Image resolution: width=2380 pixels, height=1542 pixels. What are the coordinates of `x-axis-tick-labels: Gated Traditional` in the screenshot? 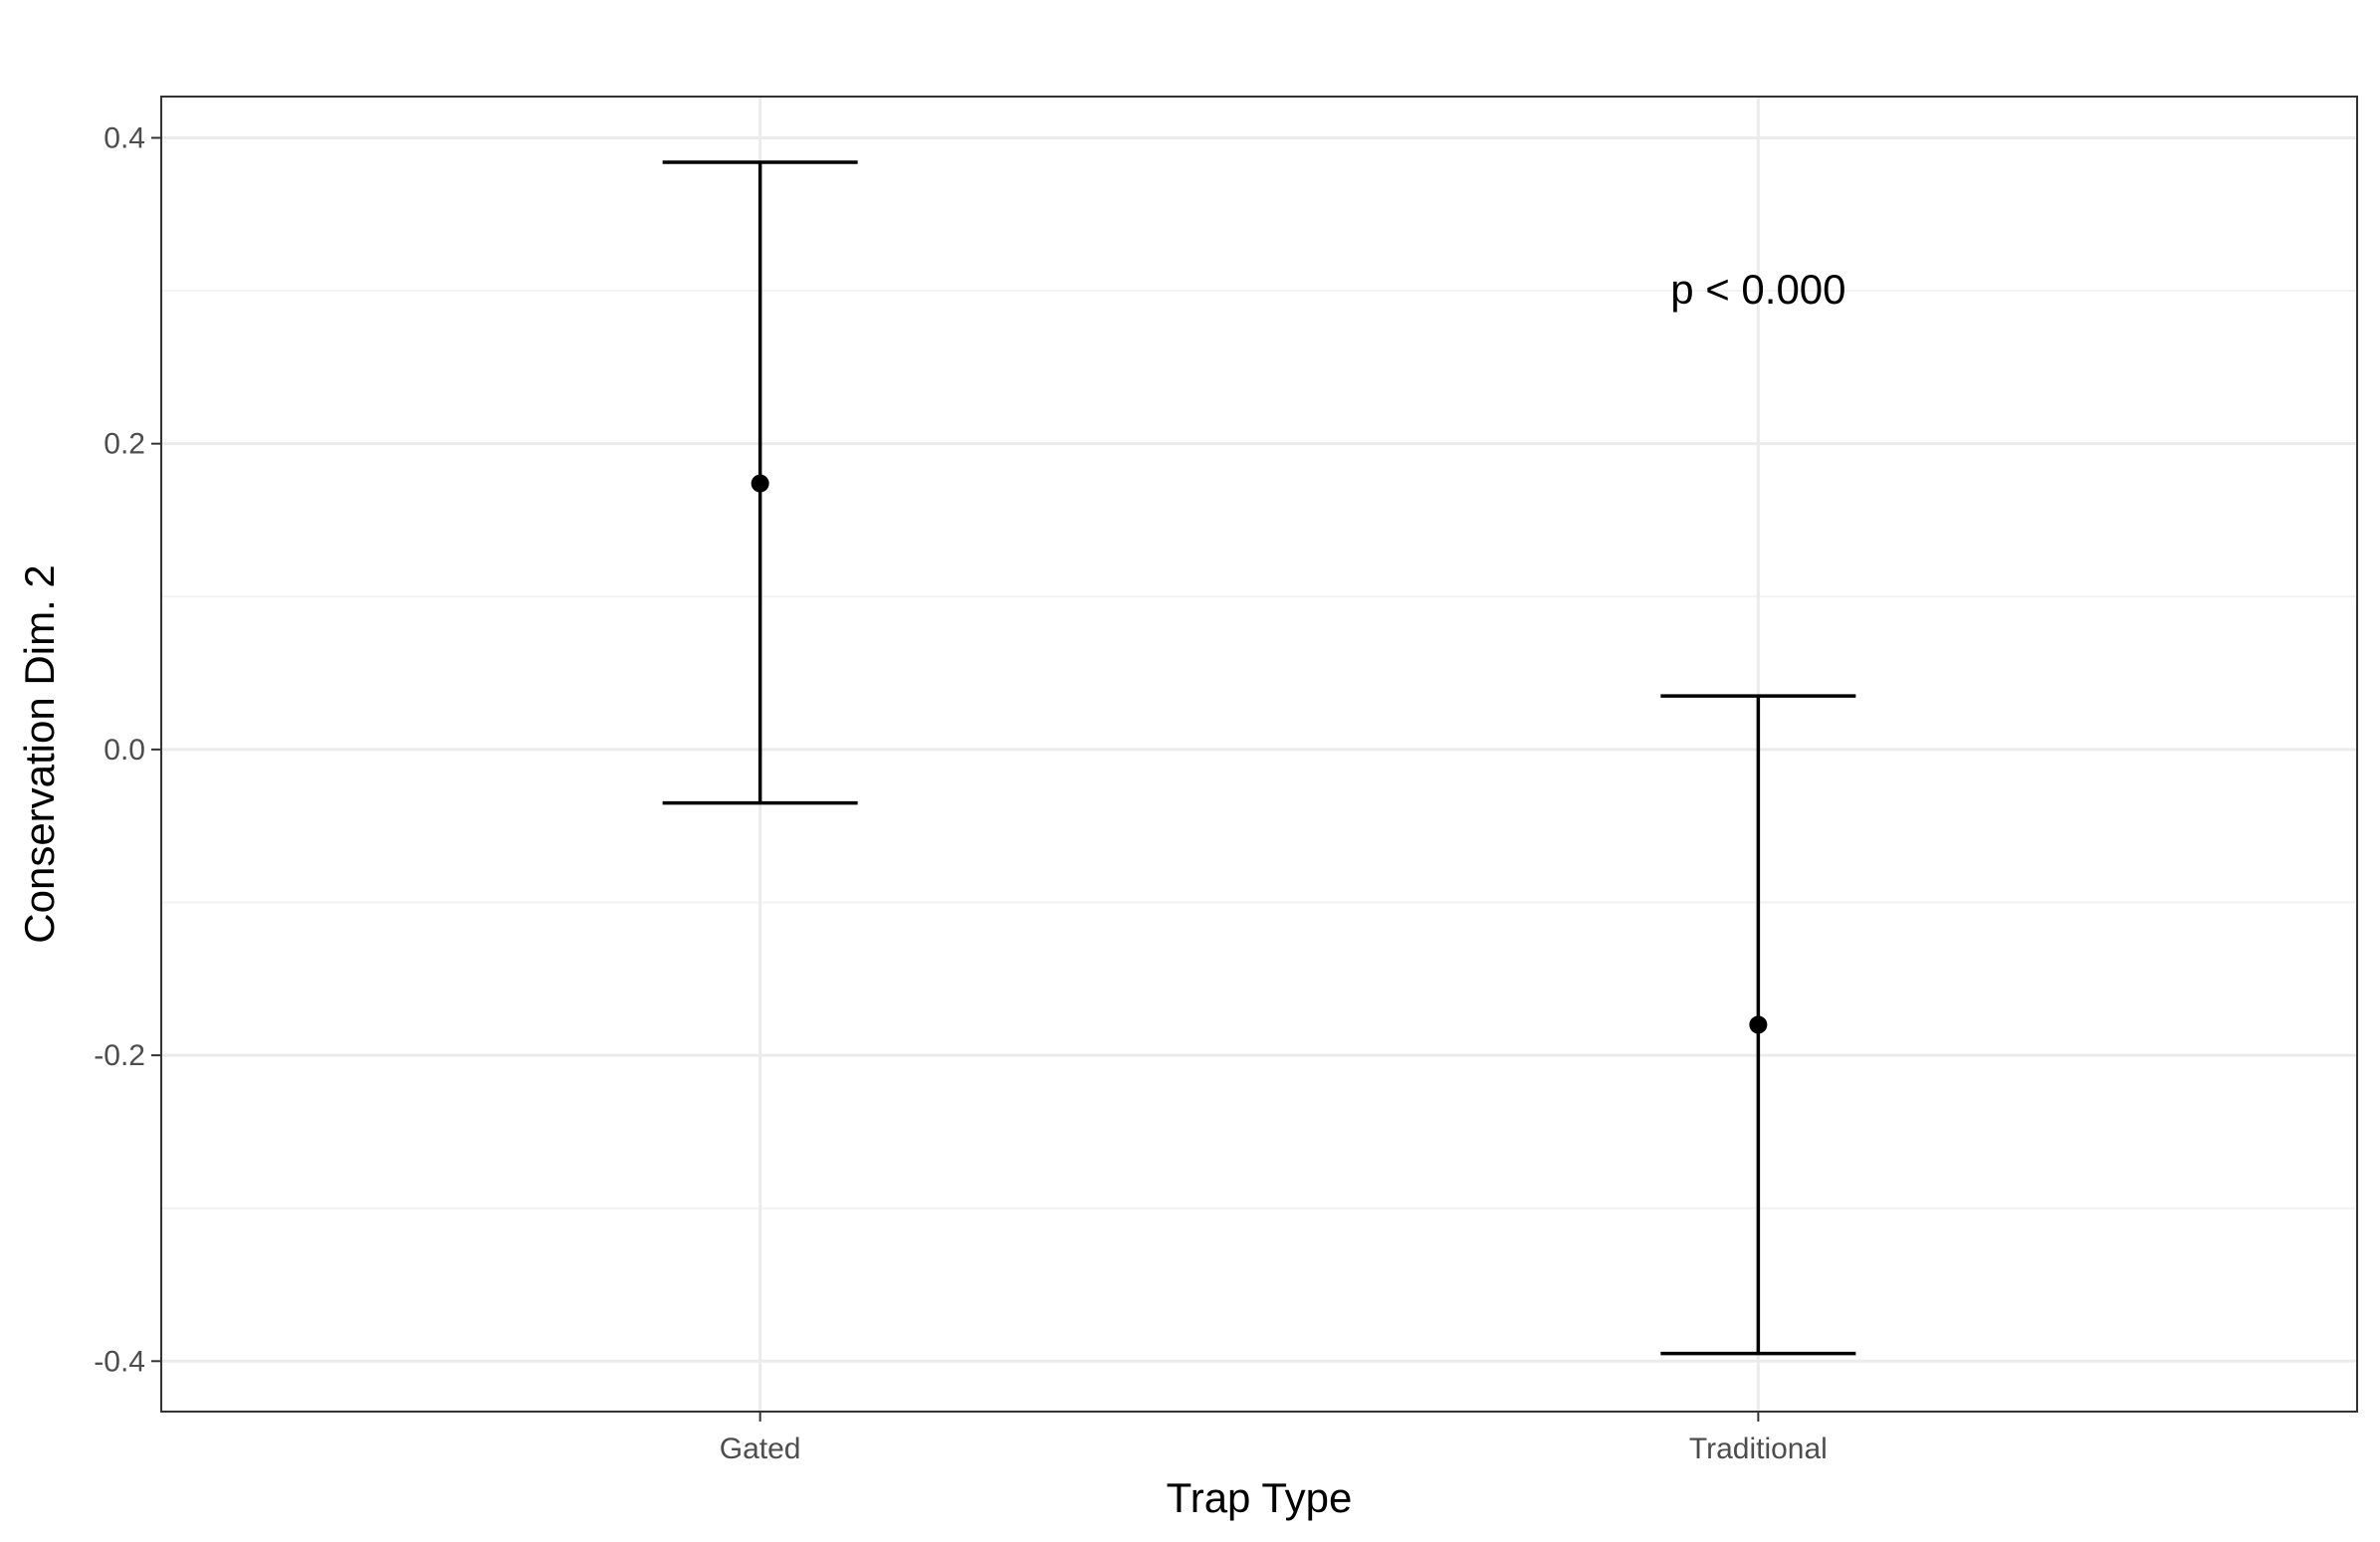 It's located at (1274, 1448).